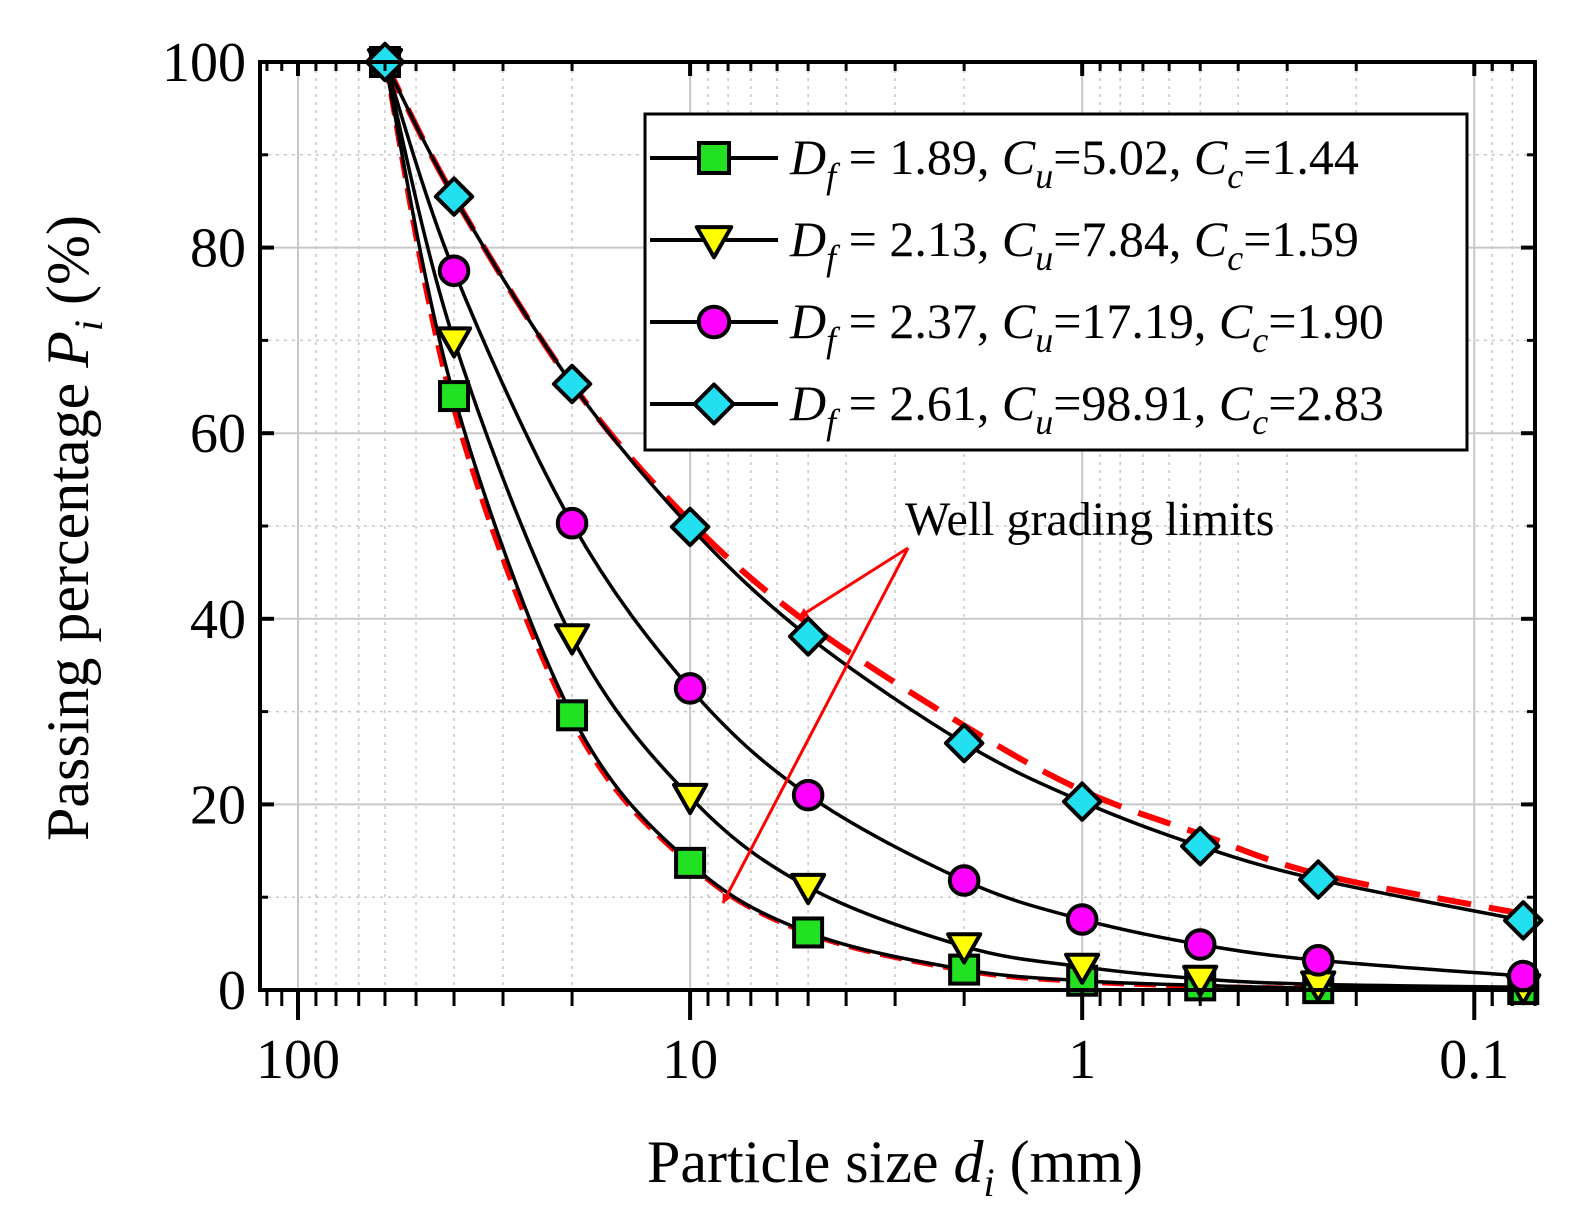  Describe the element at coordinates (969, 1162) in the screenshot. I see `x-axis-title-var: d` at that location.